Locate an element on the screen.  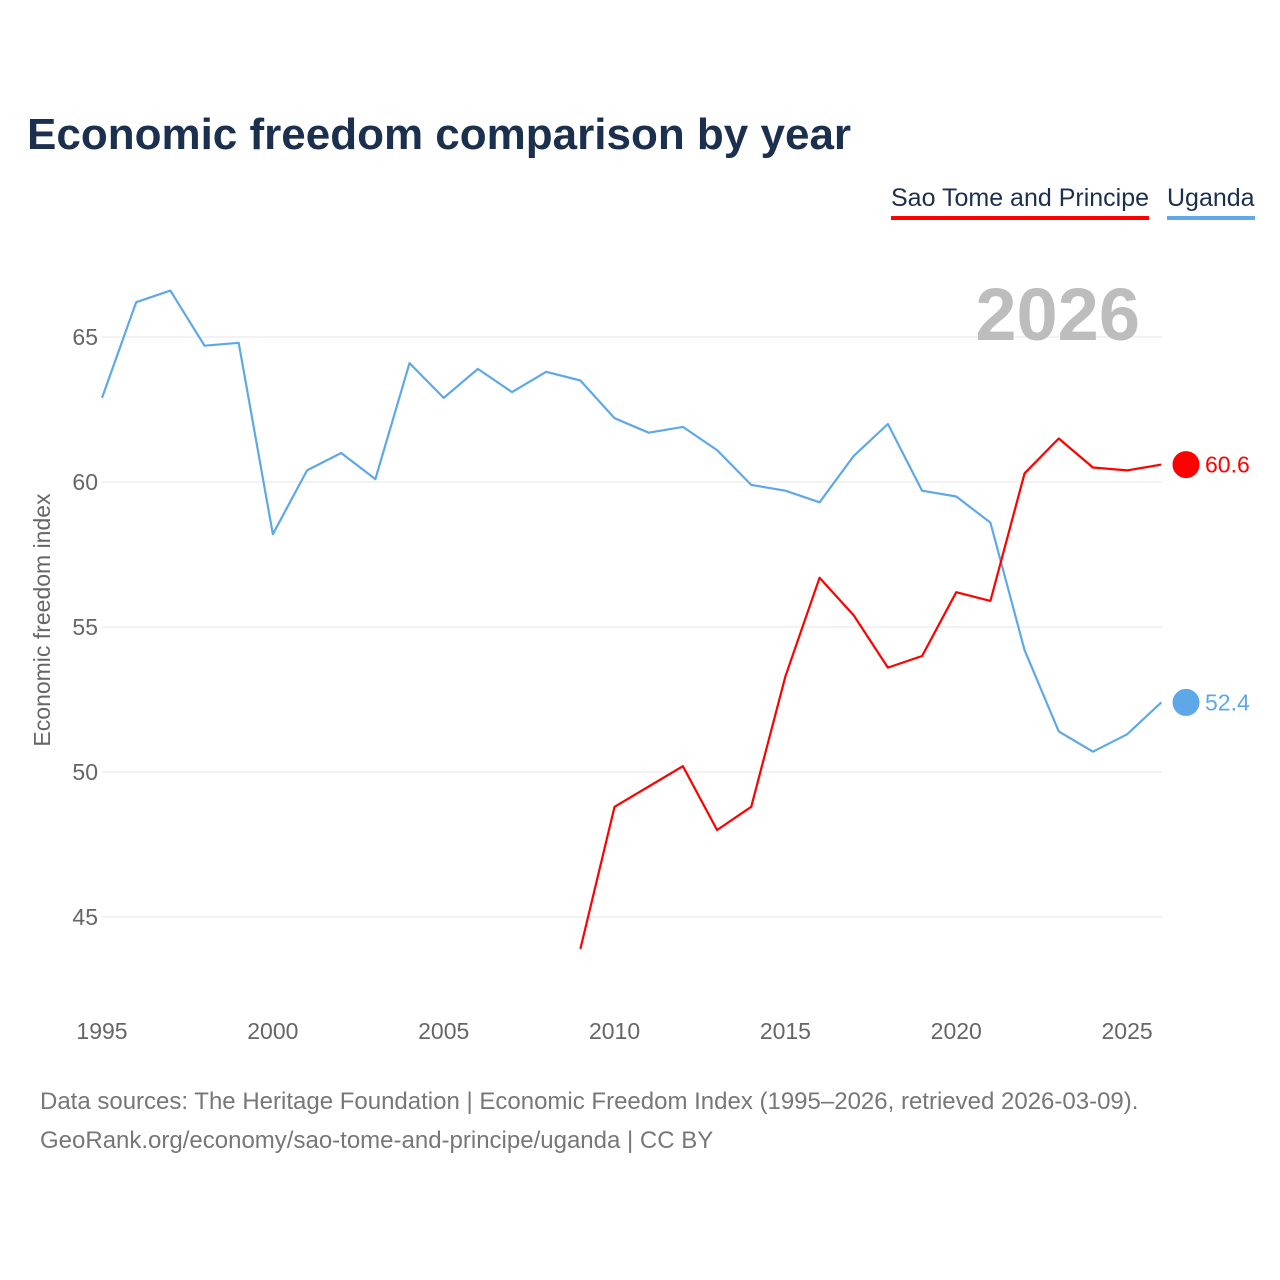
end-value-label: 52.4 is located at coordinates (1227, 702).